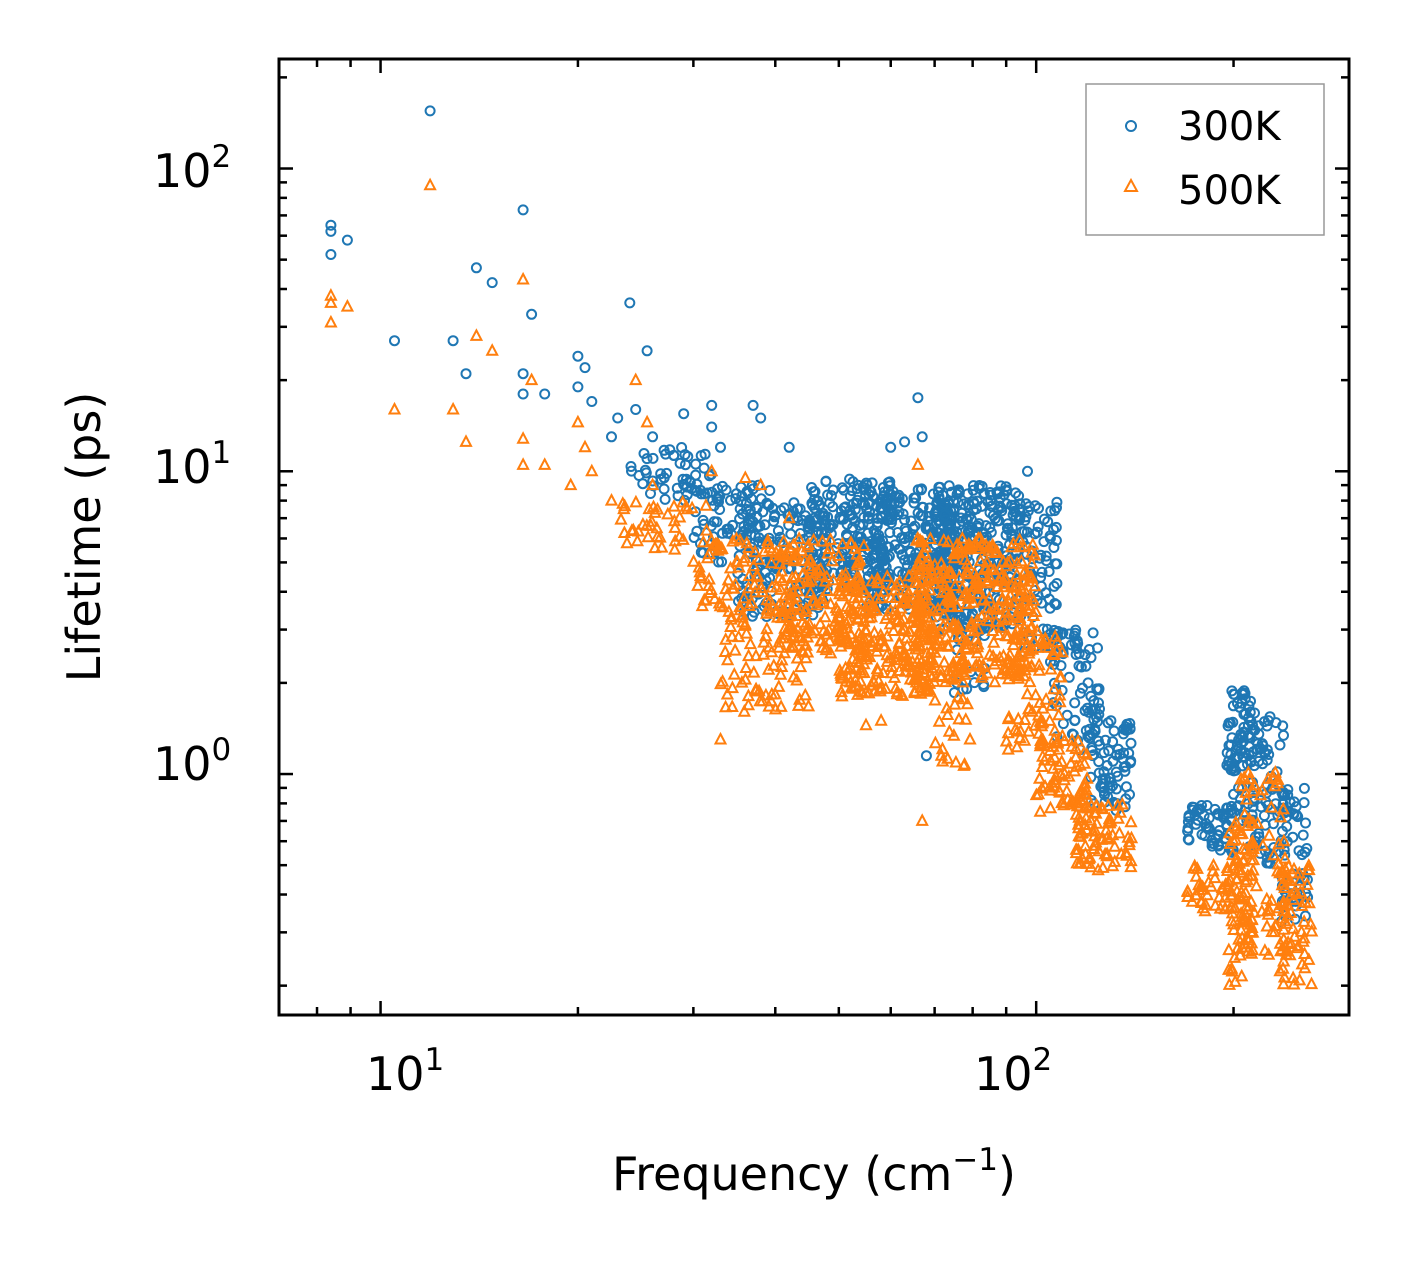  Describe the element at coordinates (1131, 184) in the screenshot. I see `legend-marker-500k` at that location.